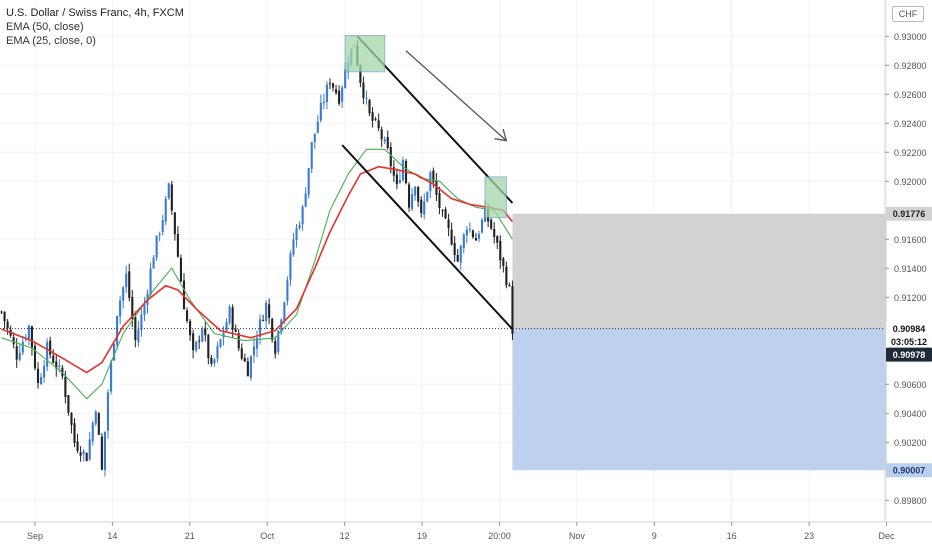  I want to click on current-price-label-bg, so click(909, 354).